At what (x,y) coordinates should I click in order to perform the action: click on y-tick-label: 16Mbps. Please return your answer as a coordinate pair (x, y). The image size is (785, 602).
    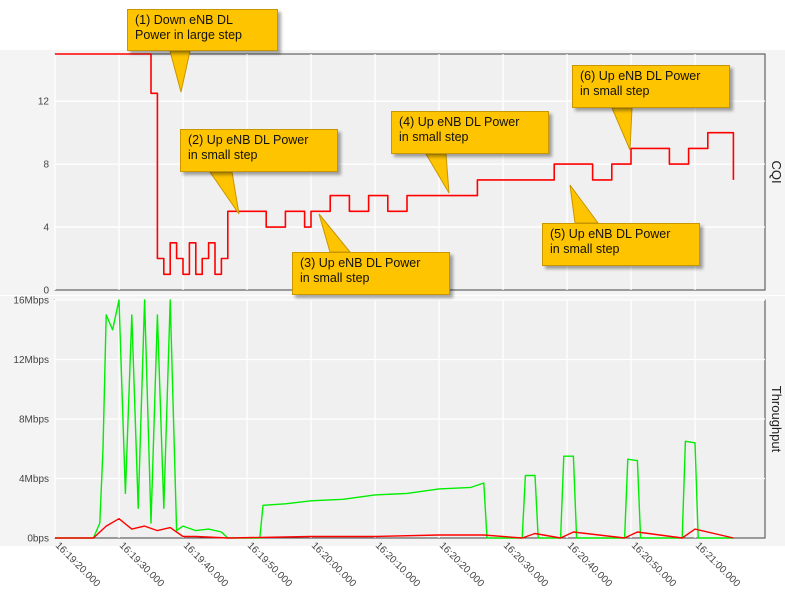
    Looking at the image, I should click on (31, 301).